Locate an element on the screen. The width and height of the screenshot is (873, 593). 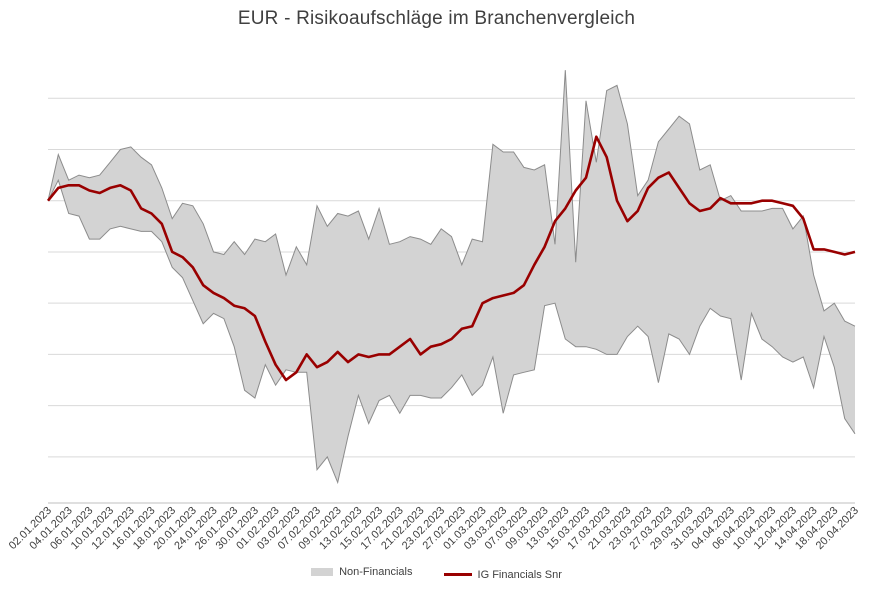
legend-label-ig-financials: IG Financials Snr is located at coordinates (519, 574).